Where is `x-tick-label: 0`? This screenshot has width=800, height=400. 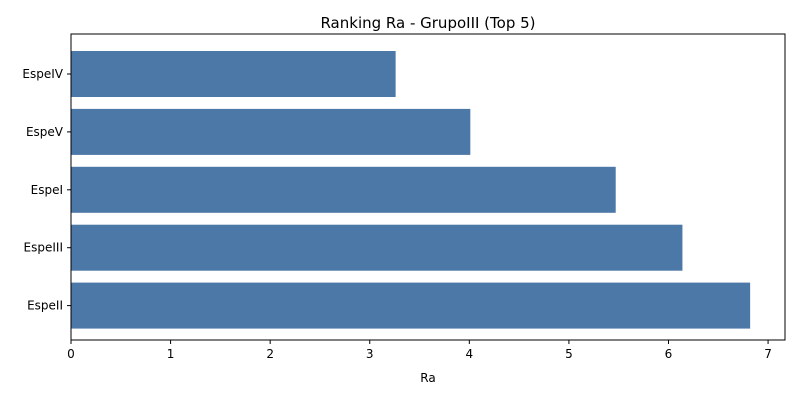 x-tick-label: 0 is located at coordinates (71, 354).